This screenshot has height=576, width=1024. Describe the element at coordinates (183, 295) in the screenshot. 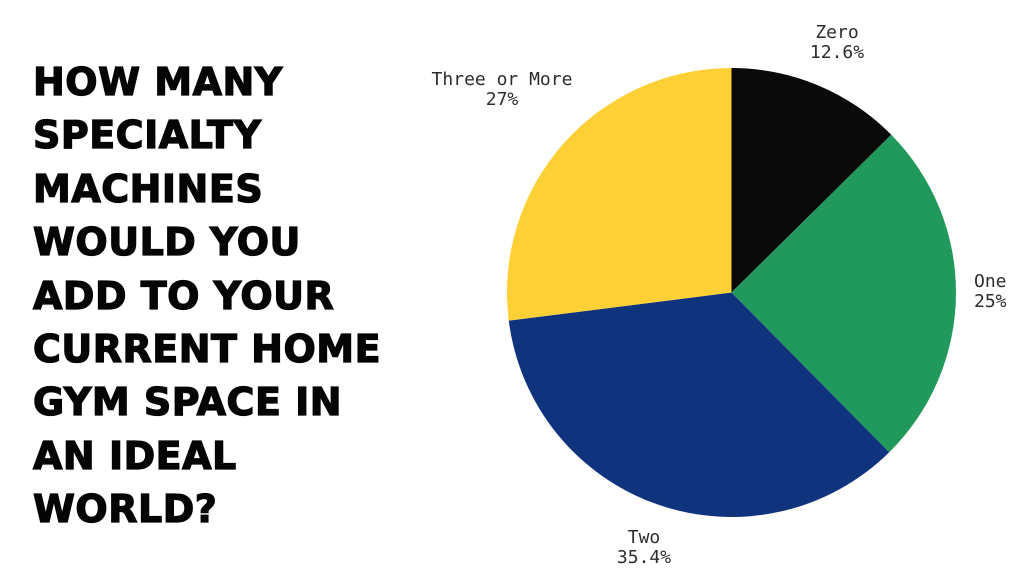

I see `title-line: ADD TO YOUR` at that location.